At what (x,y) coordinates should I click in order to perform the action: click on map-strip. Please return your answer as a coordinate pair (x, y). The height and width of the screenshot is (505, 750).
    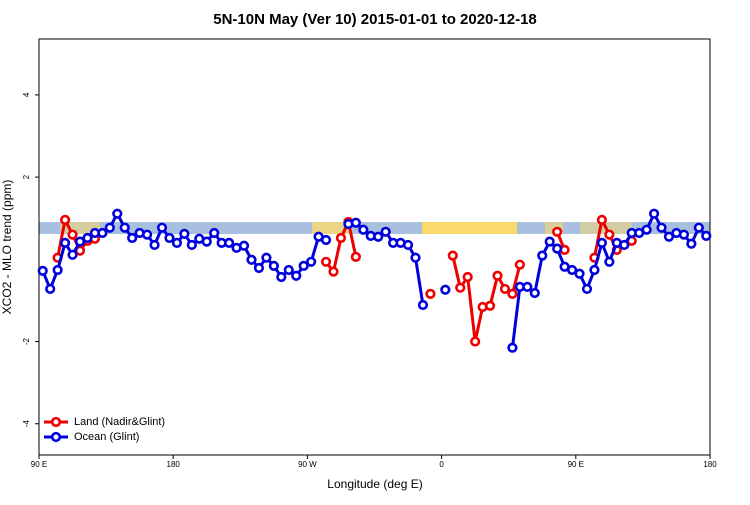
    Looking at the image, I should click on (374, 228).